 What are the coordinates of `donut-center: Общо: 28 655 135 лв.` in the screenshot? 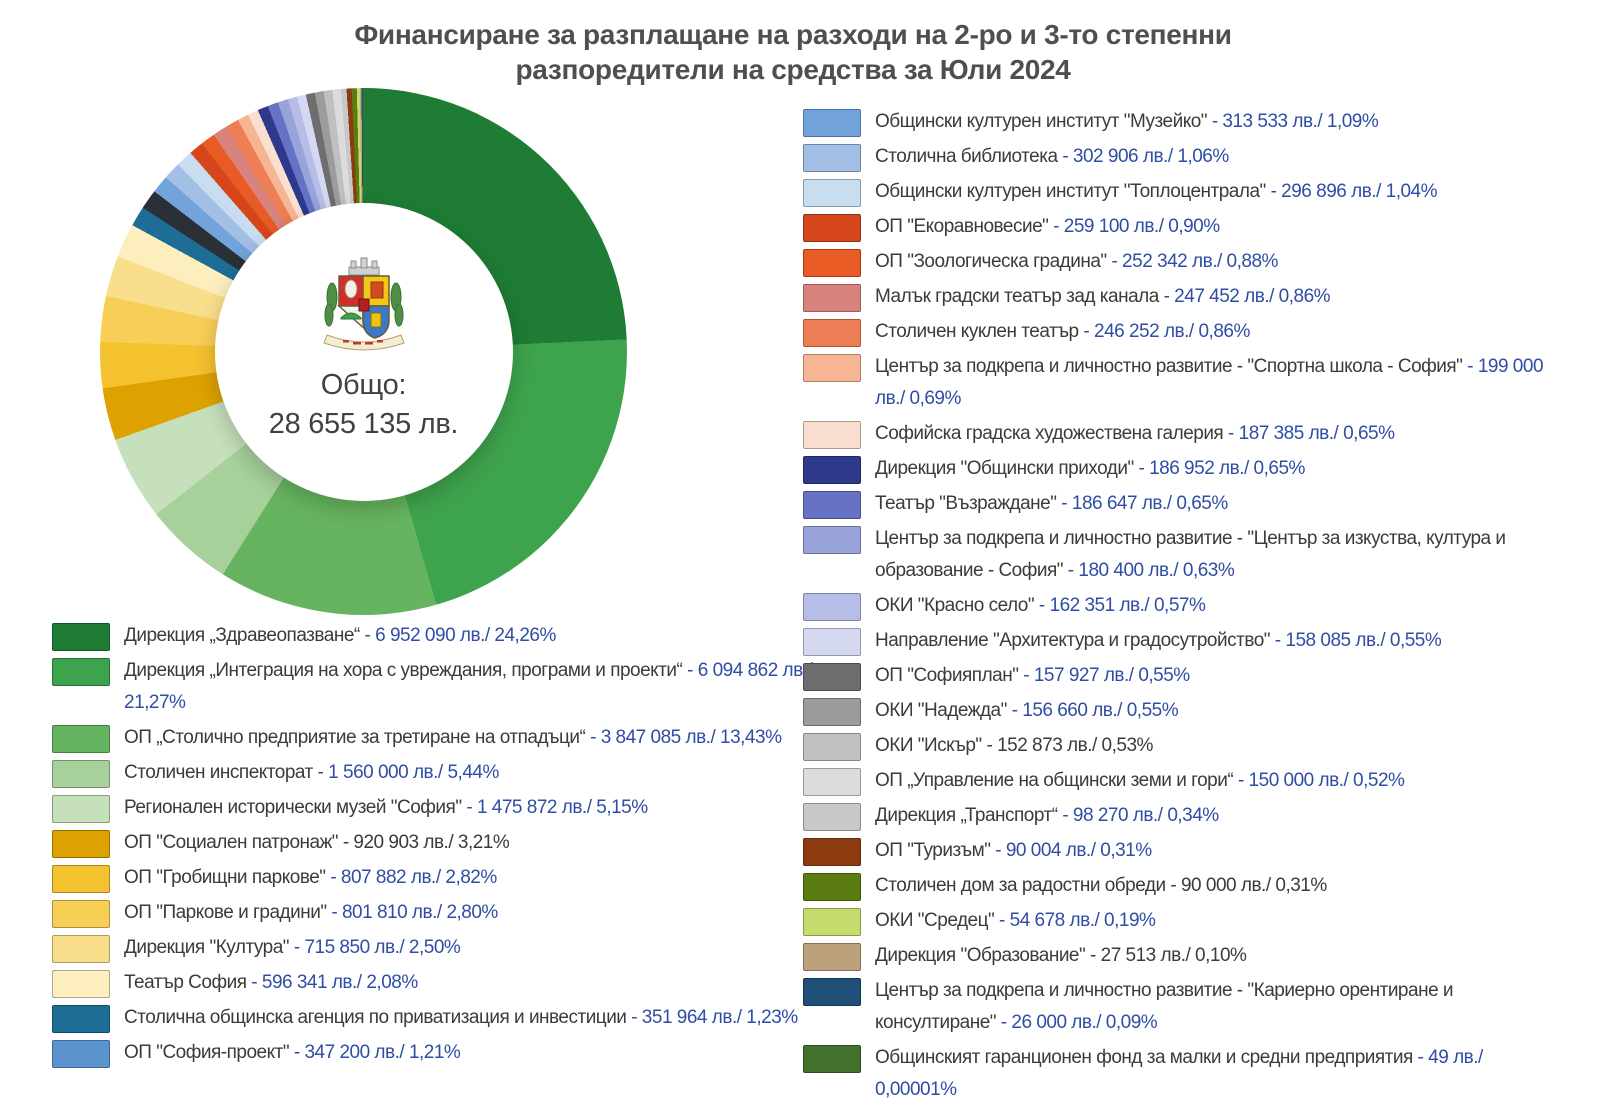 It's located at (363, 351).